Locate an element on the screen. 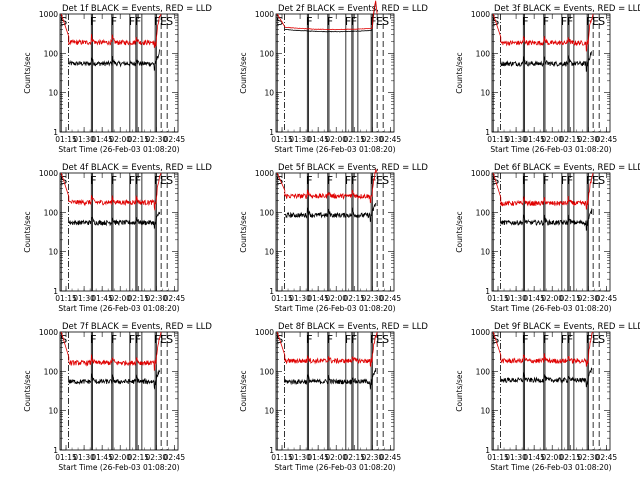  panel-title: Det 8f BLACK = Events, RED = LLD is located at coordinates (353, 327).